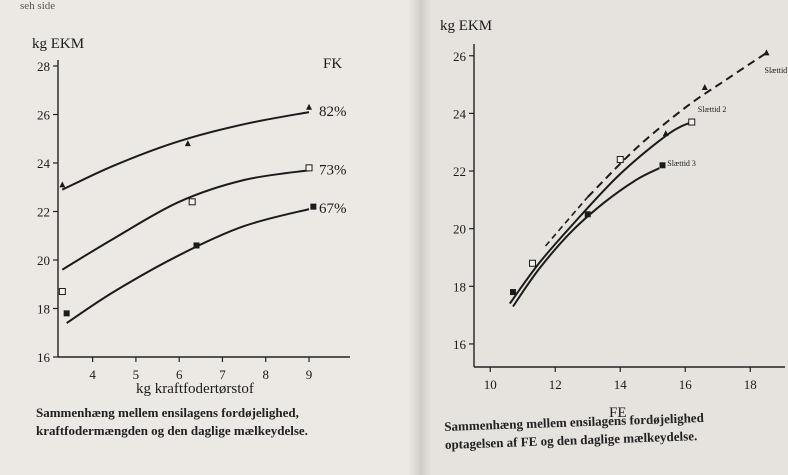 The image size is (788, 475). What do you see at coordinates (460, 113) in the screenshot?
I see `chart2-y-tick-label: 24` at bounding box center [460, 113].